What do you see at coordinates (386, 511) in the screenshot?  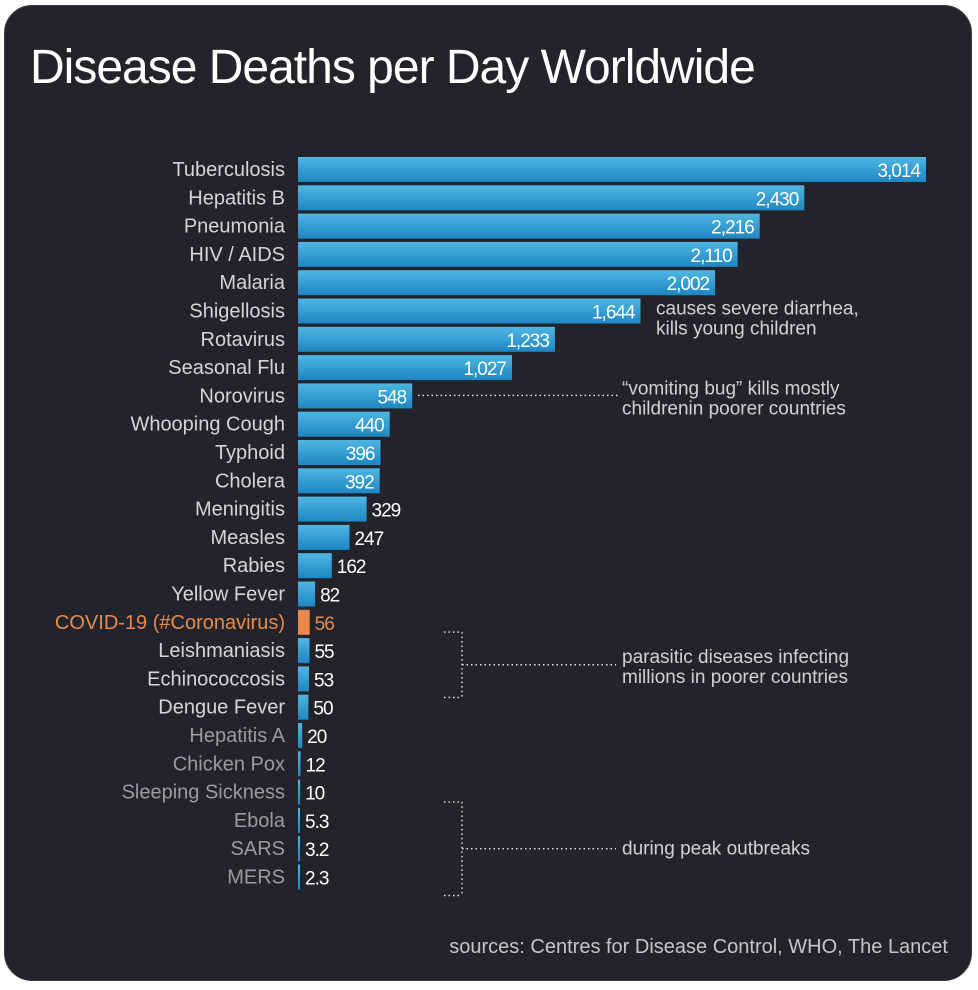 I see `value-label-meningitis: 329` at bounding box center [386, 511].